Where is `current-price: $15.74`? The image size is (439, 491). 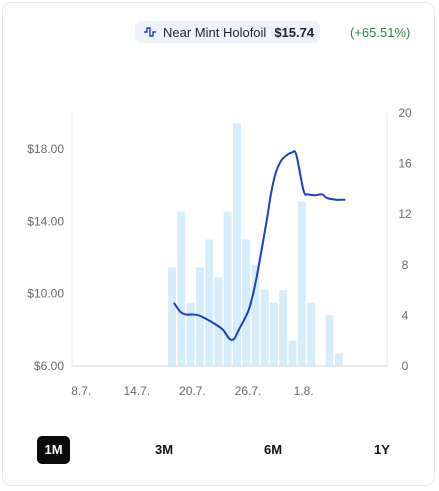
current-price: $15.74 is located at coordinates (294, 32).